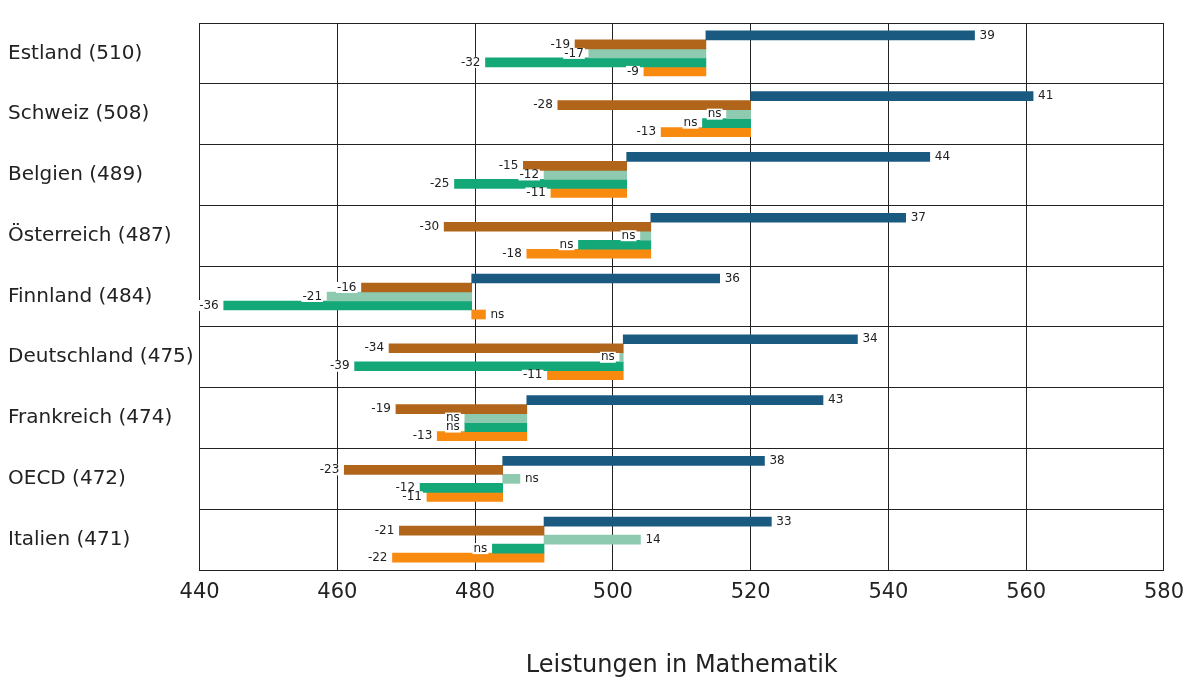 The image size is (1202, 698). I want to click on y-tick-label: Deutschland (475), so click(101, 355).